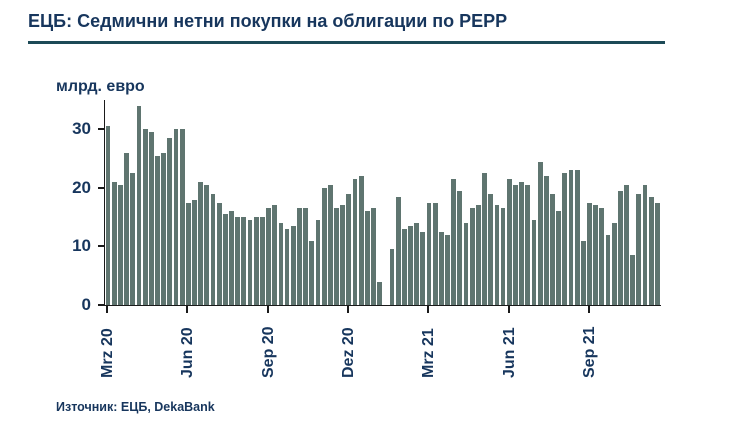 The width and height of the screenshot is (740, 446). What do you see at coordinates (268, 352) in the screenshot?
I see `x-tick-label: Sep 20` at bounding box center [268, 352].